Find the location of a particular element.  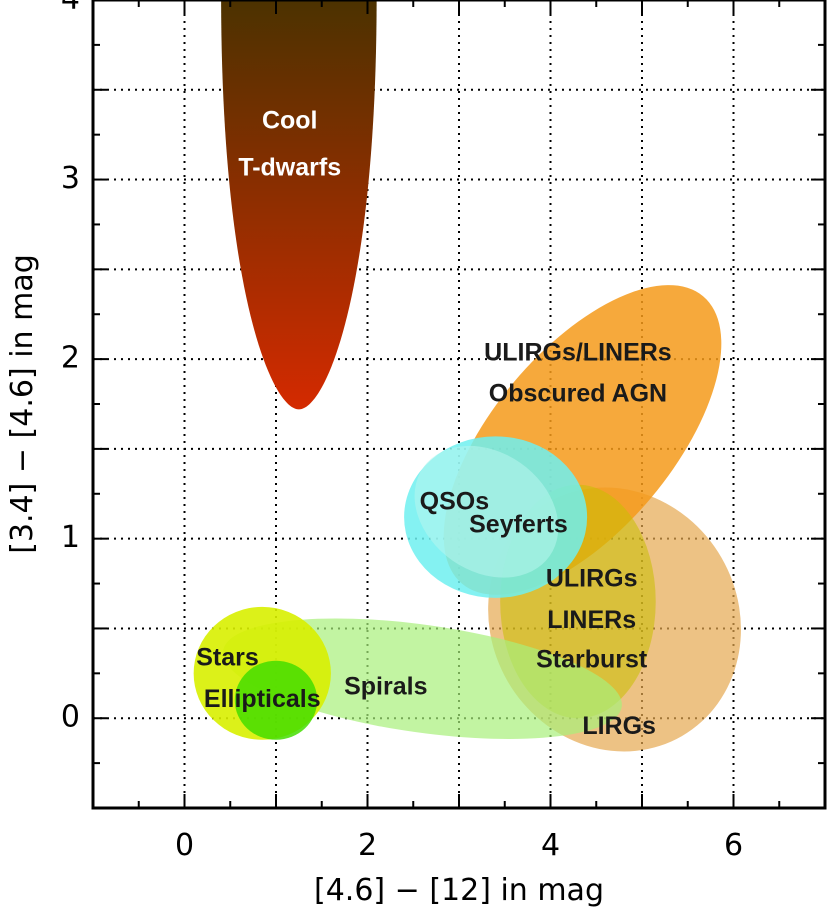

y-tick-label: 4 is located at coordinates (70, 8).